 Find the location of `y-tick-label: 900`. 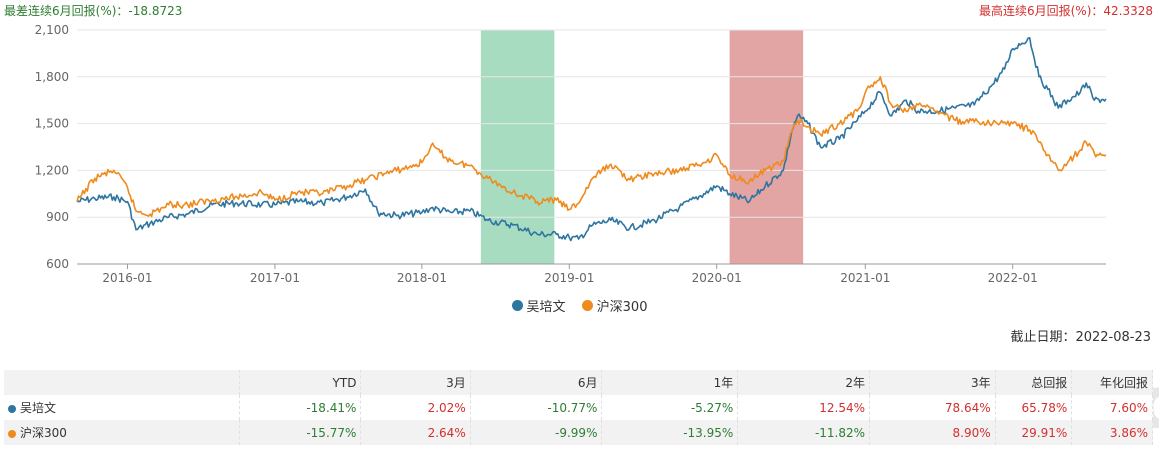

y-tick-label: 900 is located at coordinates (57, 217).